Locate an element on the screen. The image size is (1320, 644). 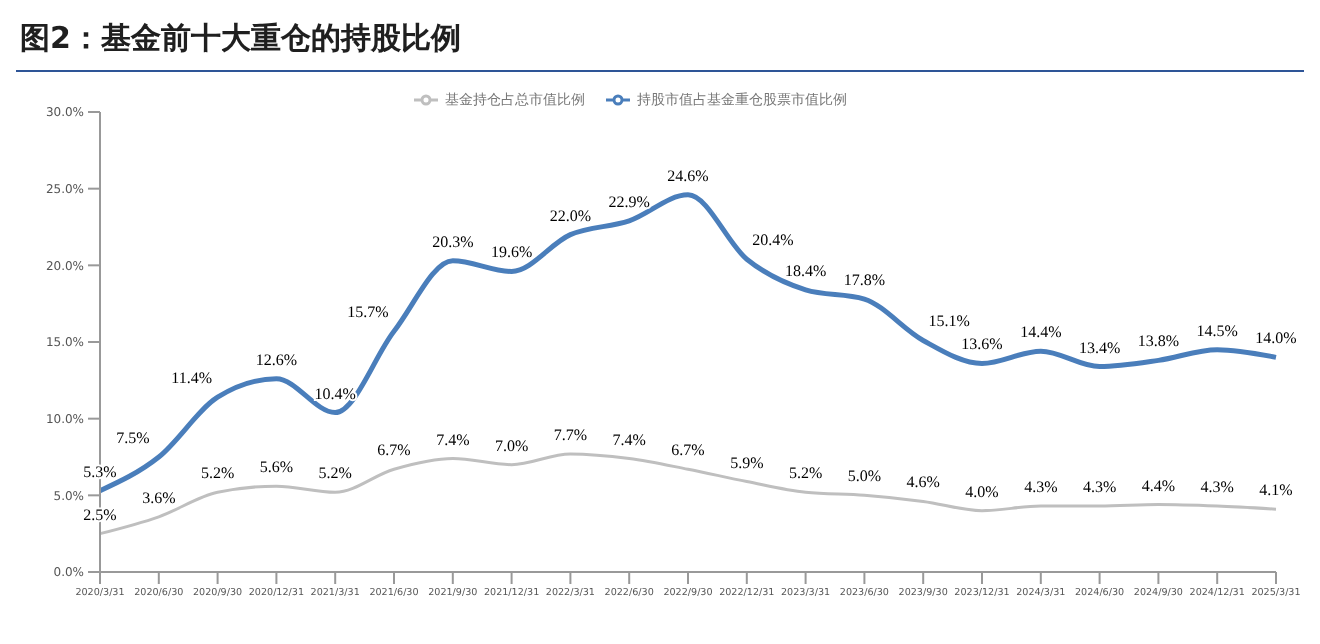
data-label: 18.4% is located at coordinates (805, 270).